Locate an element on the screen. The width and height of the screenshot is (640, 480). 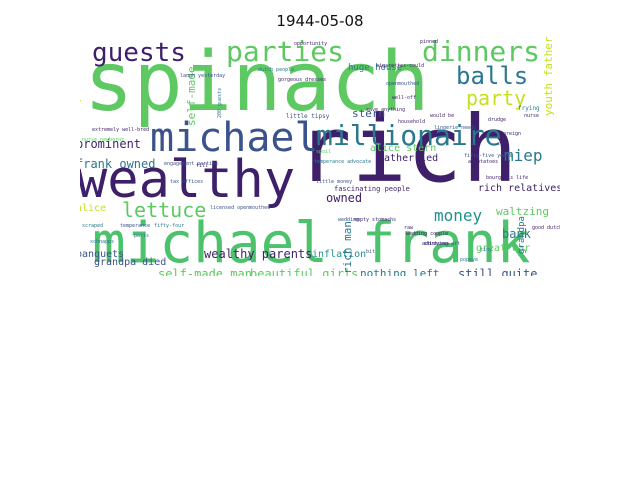
cloud-word: a potatoes day is located at coordinates (489, 162).